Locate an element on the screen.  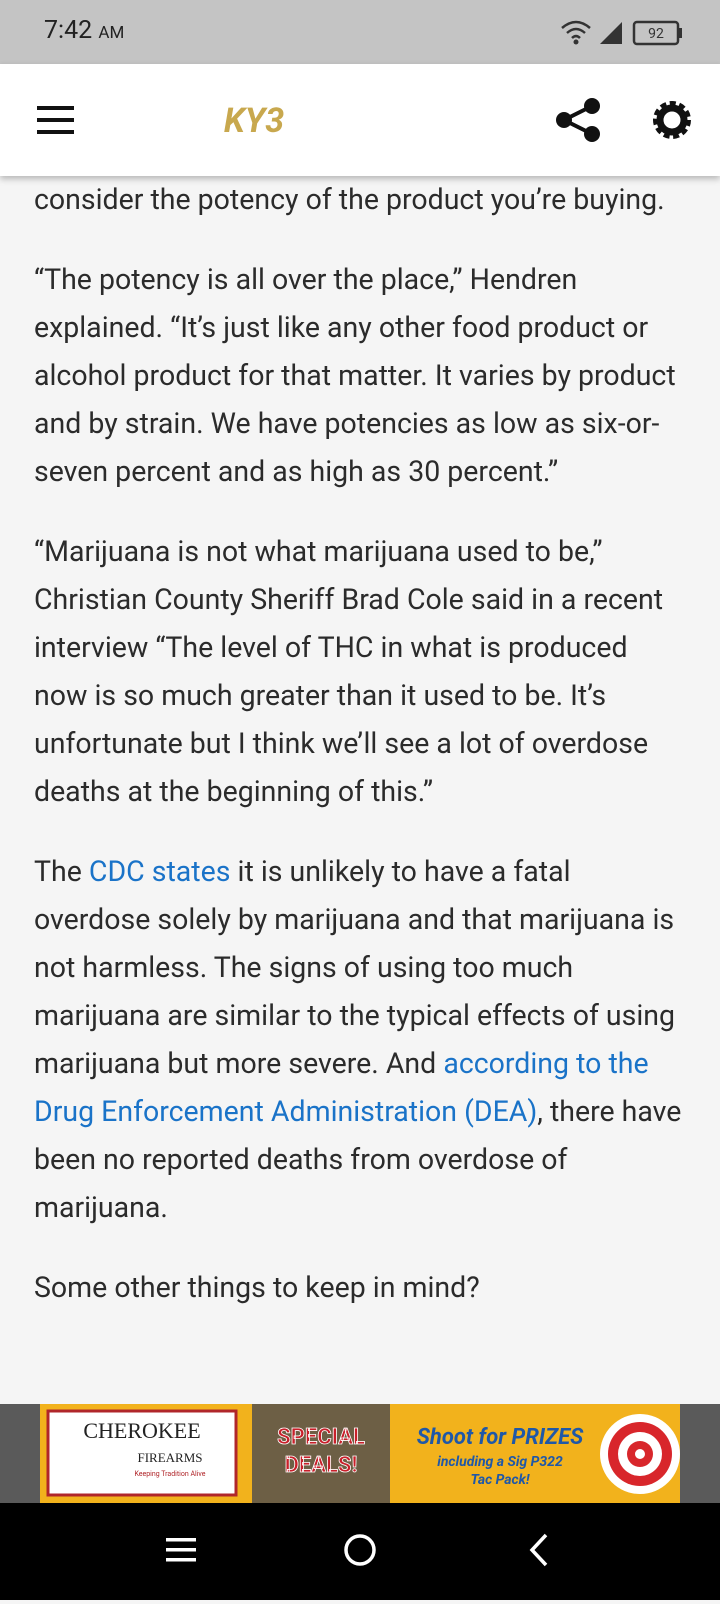
navigation-bar is located at coordinates (360, 1551).